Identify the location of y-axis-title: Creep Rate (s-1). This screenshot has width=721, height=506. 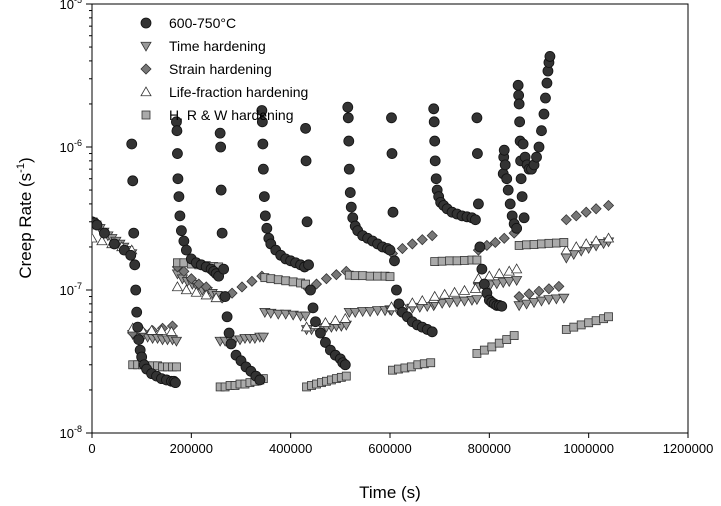
(25, 217).